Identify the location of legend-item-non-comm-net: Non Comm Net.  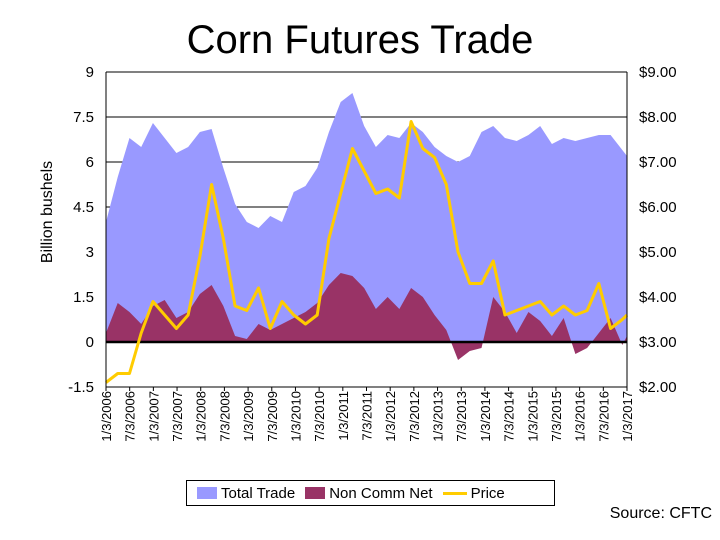
(369, 493).